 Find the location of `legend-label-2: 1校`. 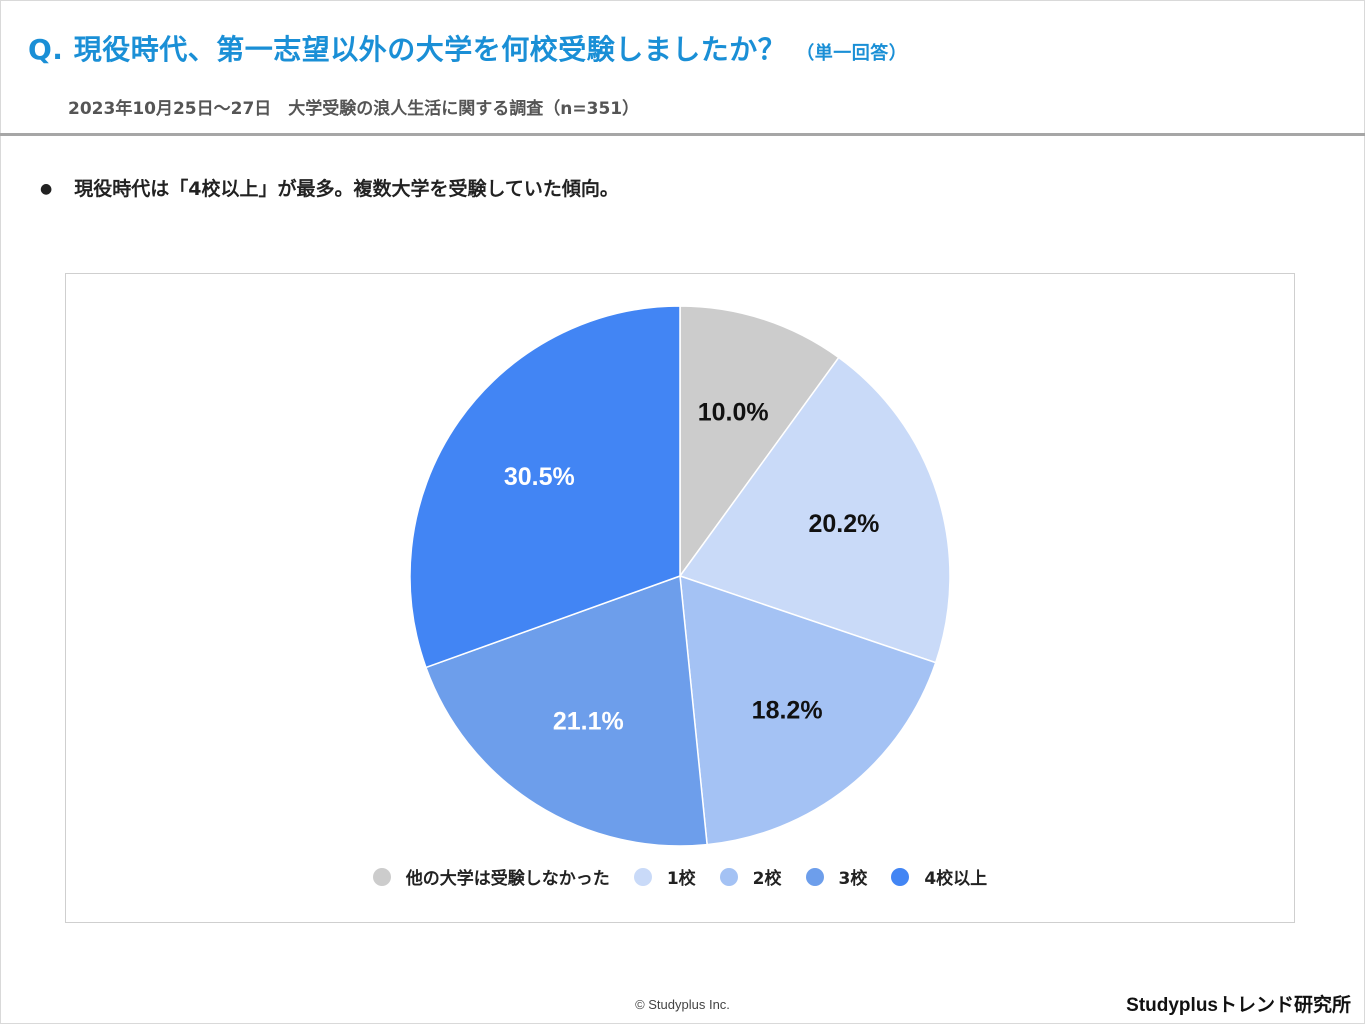

legend-label-2: 1校 is located at coordinates (681, 879).